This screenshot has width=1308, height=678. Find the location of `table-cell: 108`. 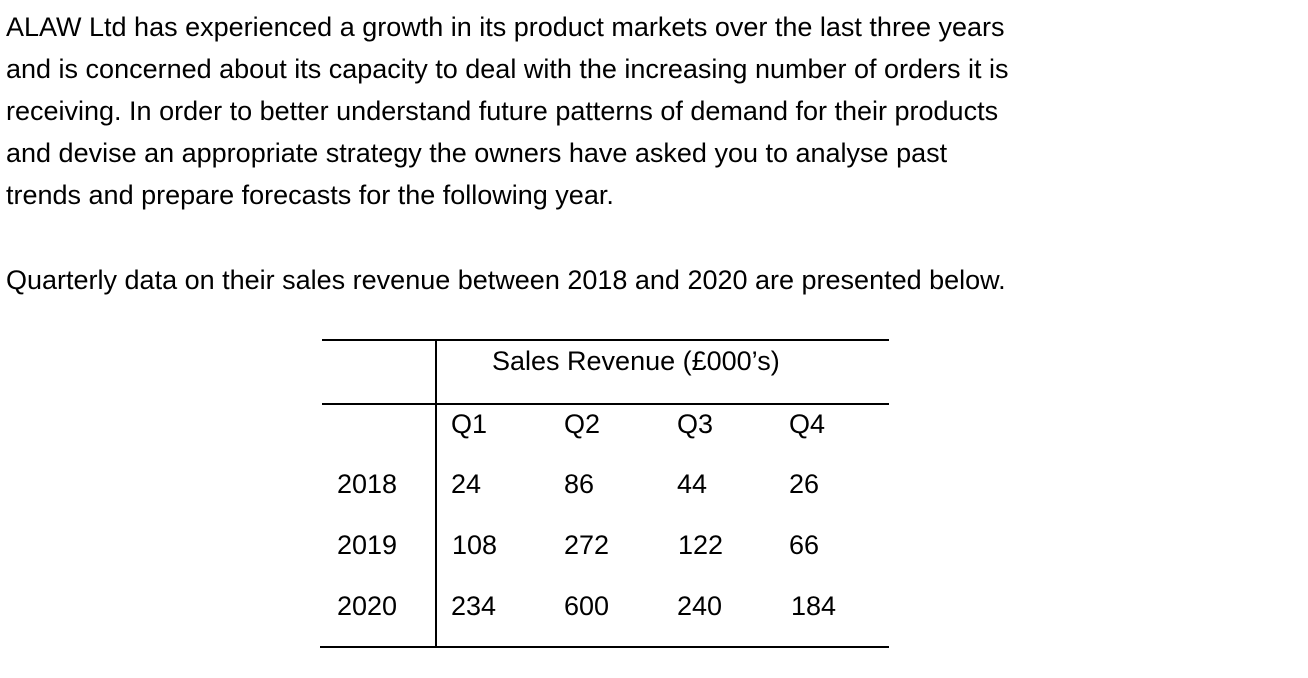

table-cell: 108 is located at coordinates (475, 545).